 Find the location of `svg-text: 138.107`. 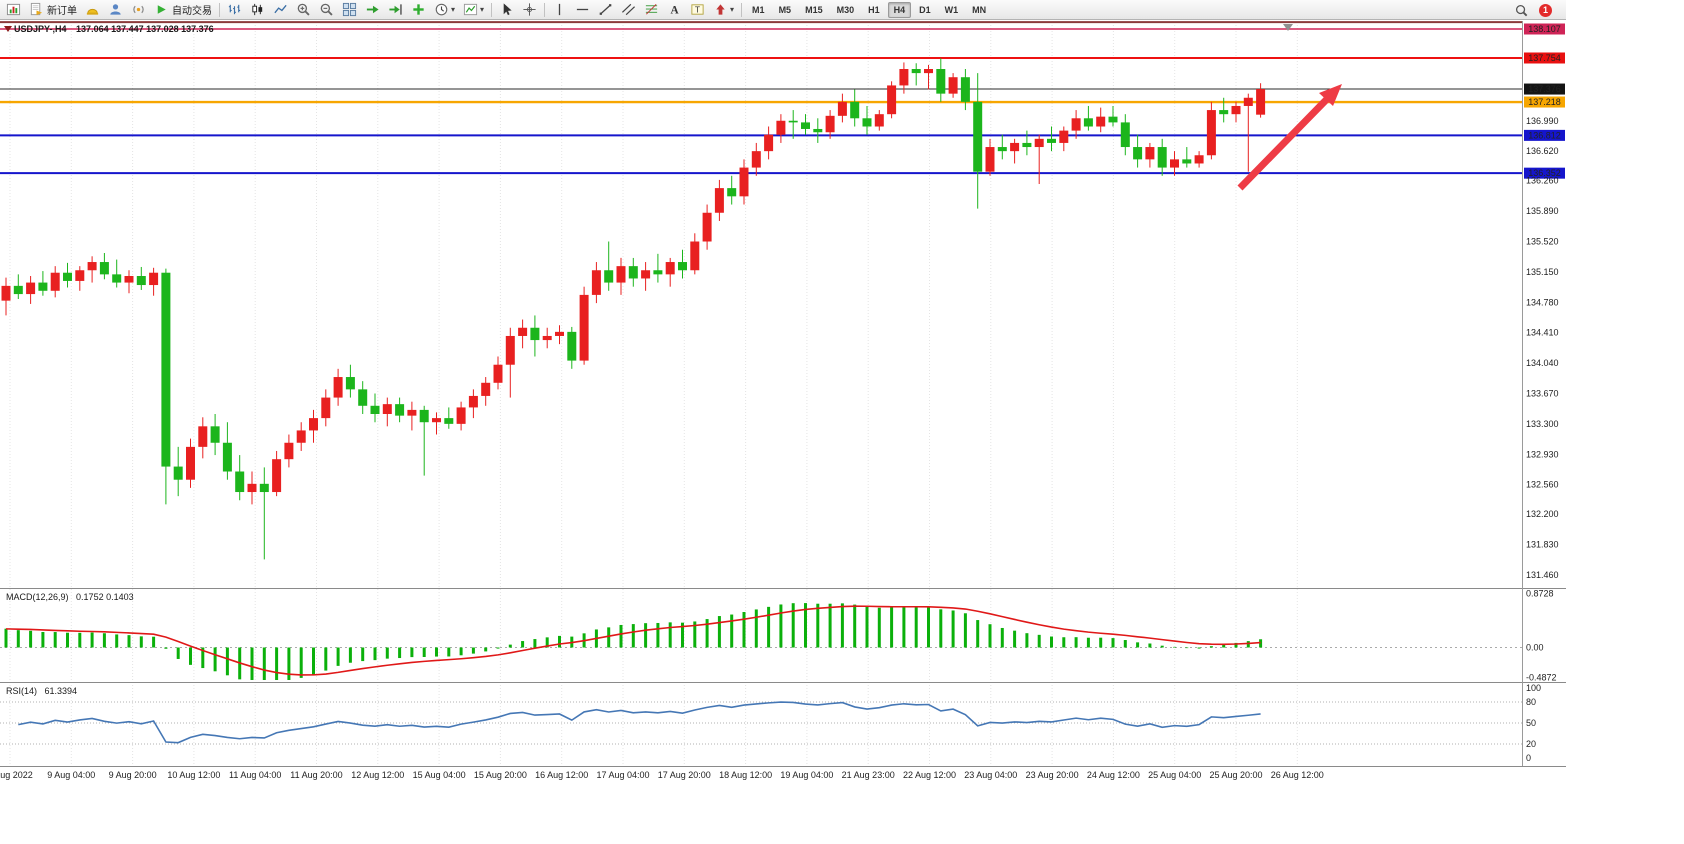

svg-text: 138.107 is located at coordinates (1544, 29).